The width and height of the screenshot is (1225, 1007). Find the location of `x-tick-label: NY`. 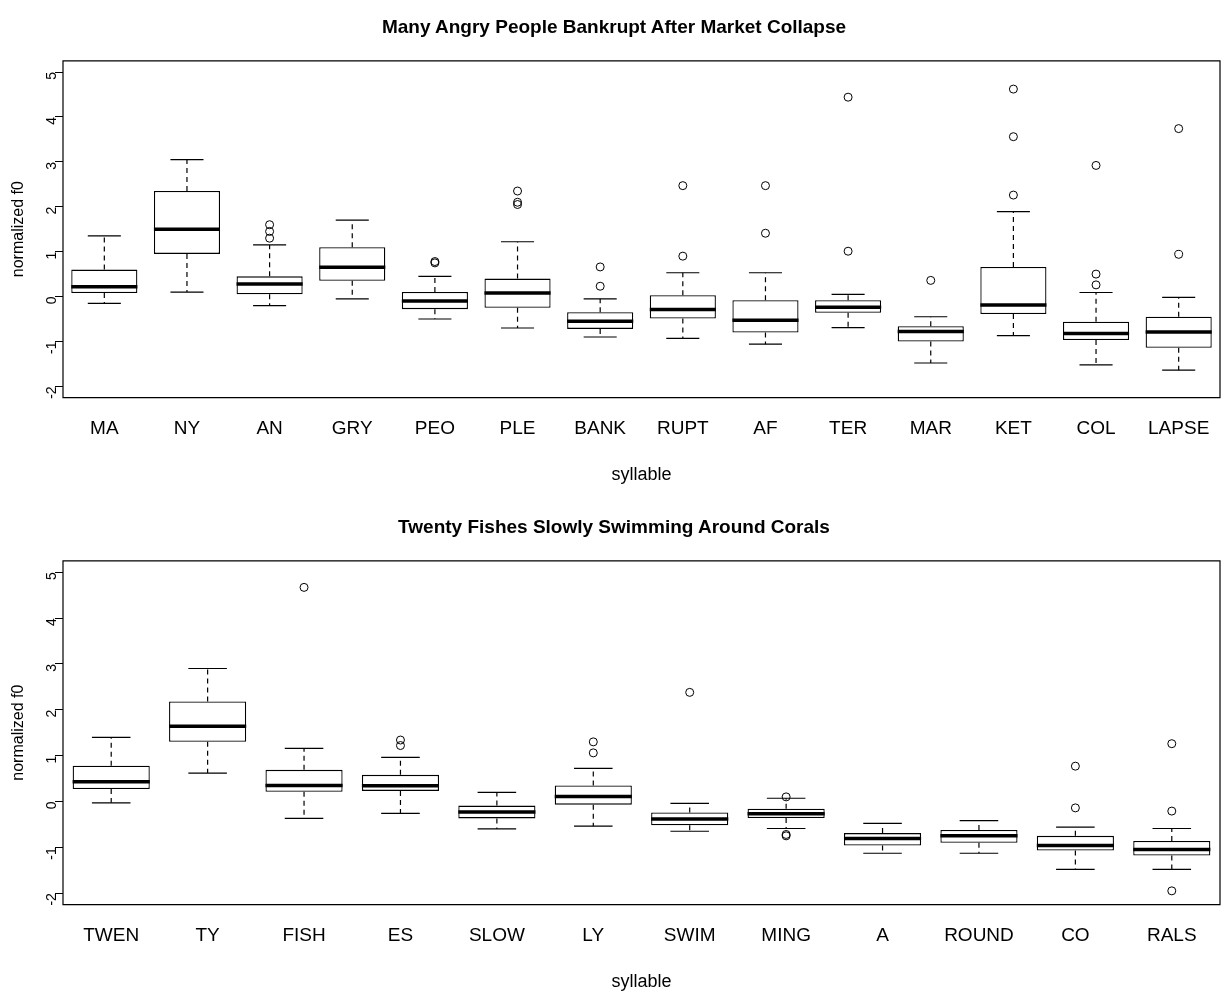

x-tick-label: NY is located at coordinates (187, 428).